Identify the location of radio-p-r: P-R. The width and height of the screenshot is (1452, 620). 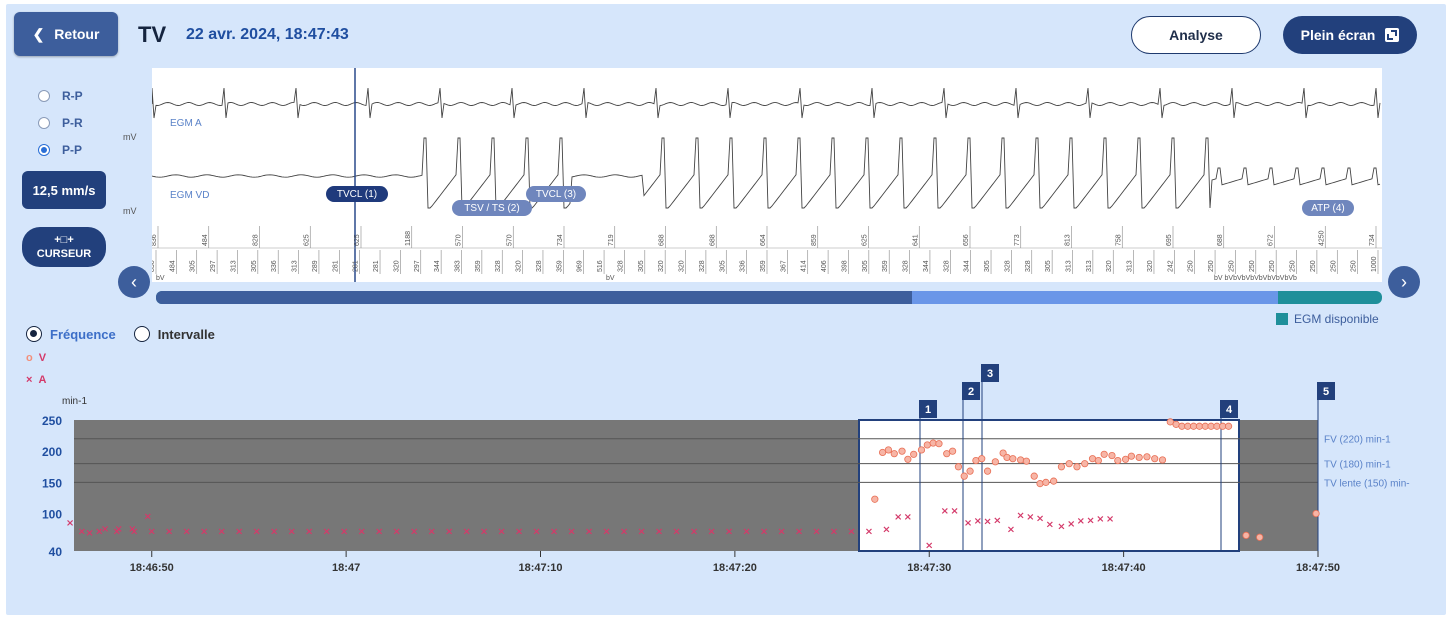
(60, 122).